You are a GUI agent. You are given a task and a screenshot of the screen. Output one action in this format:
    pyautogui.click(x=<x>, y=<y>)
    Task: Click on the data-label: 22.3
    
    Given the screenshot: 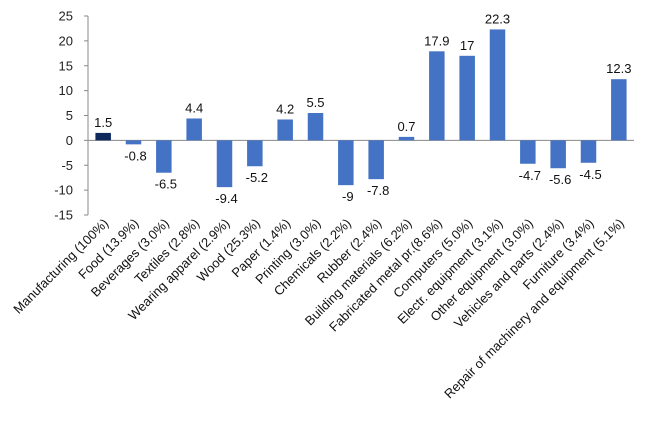 What is the action you would take?
    pyautogui.click(x=497, y=18)
    